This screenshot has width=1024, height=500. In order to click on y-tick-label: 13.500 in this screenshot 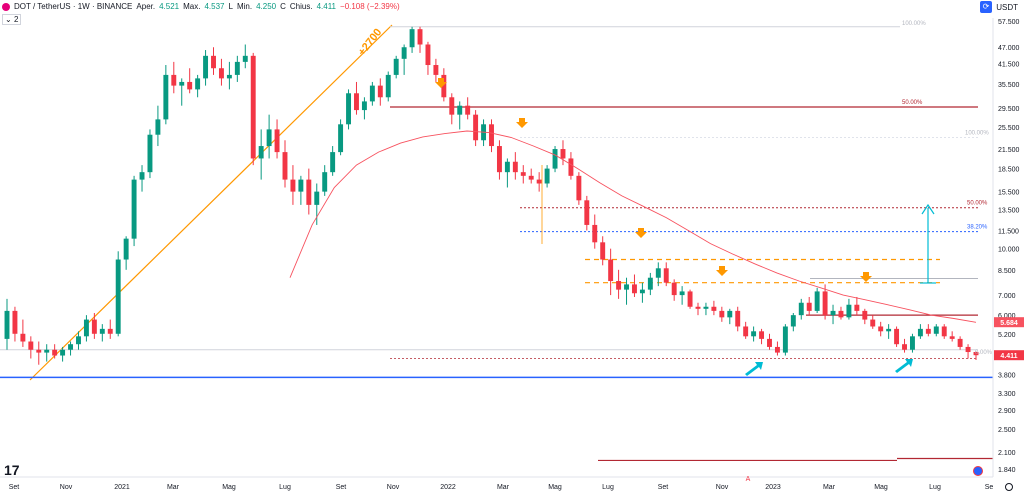, I will do `click(1009, 211)`.